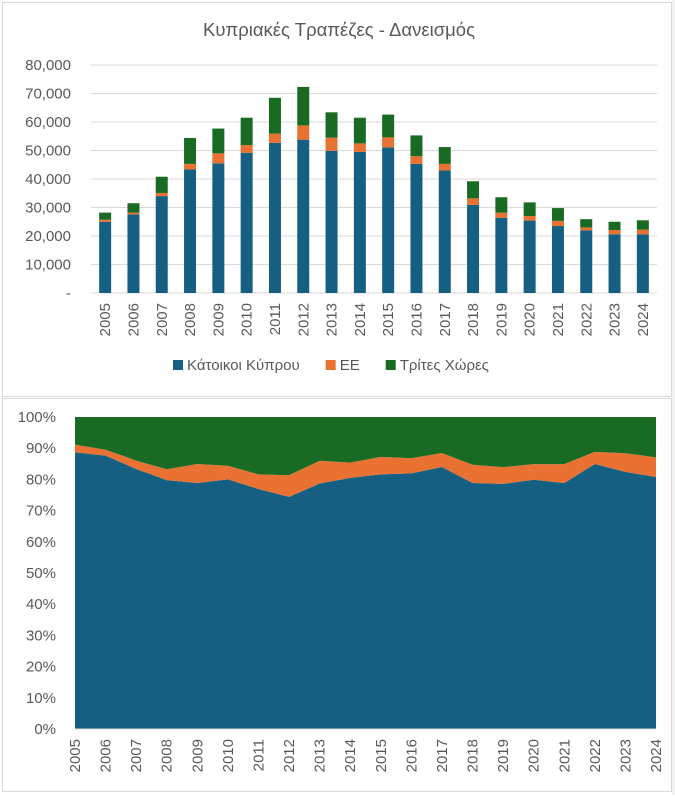  Describe the element at coordinates (243, 365) in the screenshot. I see `legend-label: Κάτοικοι Κύπρου` at that location.